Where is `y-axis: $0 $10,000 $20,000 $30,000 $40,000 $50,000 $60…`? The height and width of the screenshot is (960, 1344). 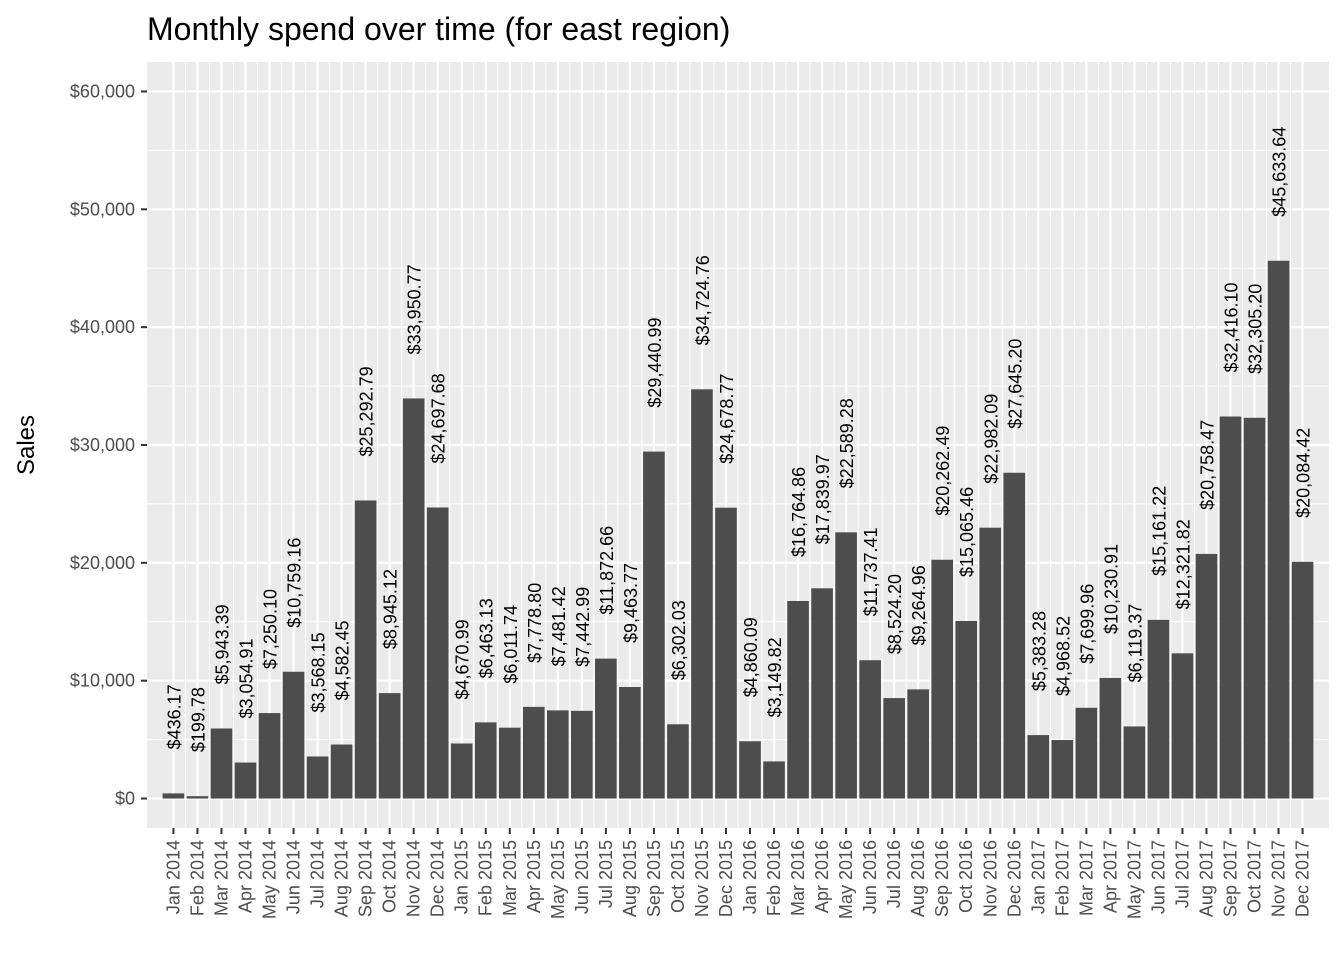 y-axis: $0 $10,000 $20,000 $30,000 $40,000 $50,000 $60… is located at coordinates (108, 445).